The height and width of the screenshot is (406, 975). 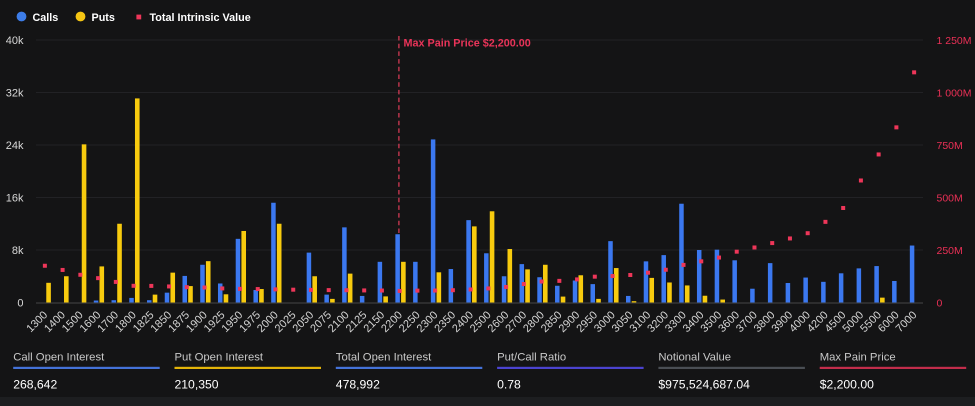 I want to click on svg-text: 16k, so click(x=15, y=198).